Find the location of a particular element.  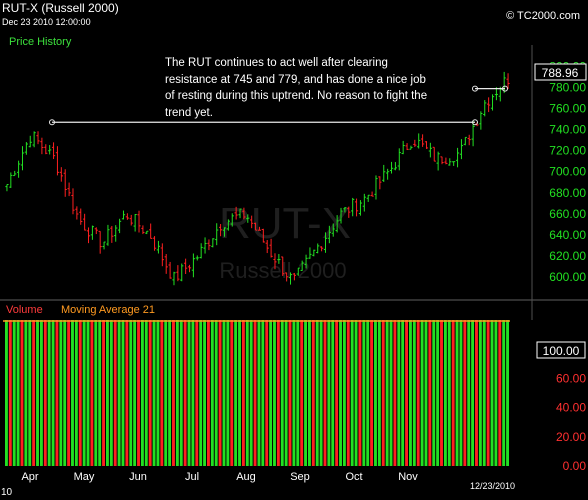

last-price-label: 788.96 is located at coordinates (560, 73).